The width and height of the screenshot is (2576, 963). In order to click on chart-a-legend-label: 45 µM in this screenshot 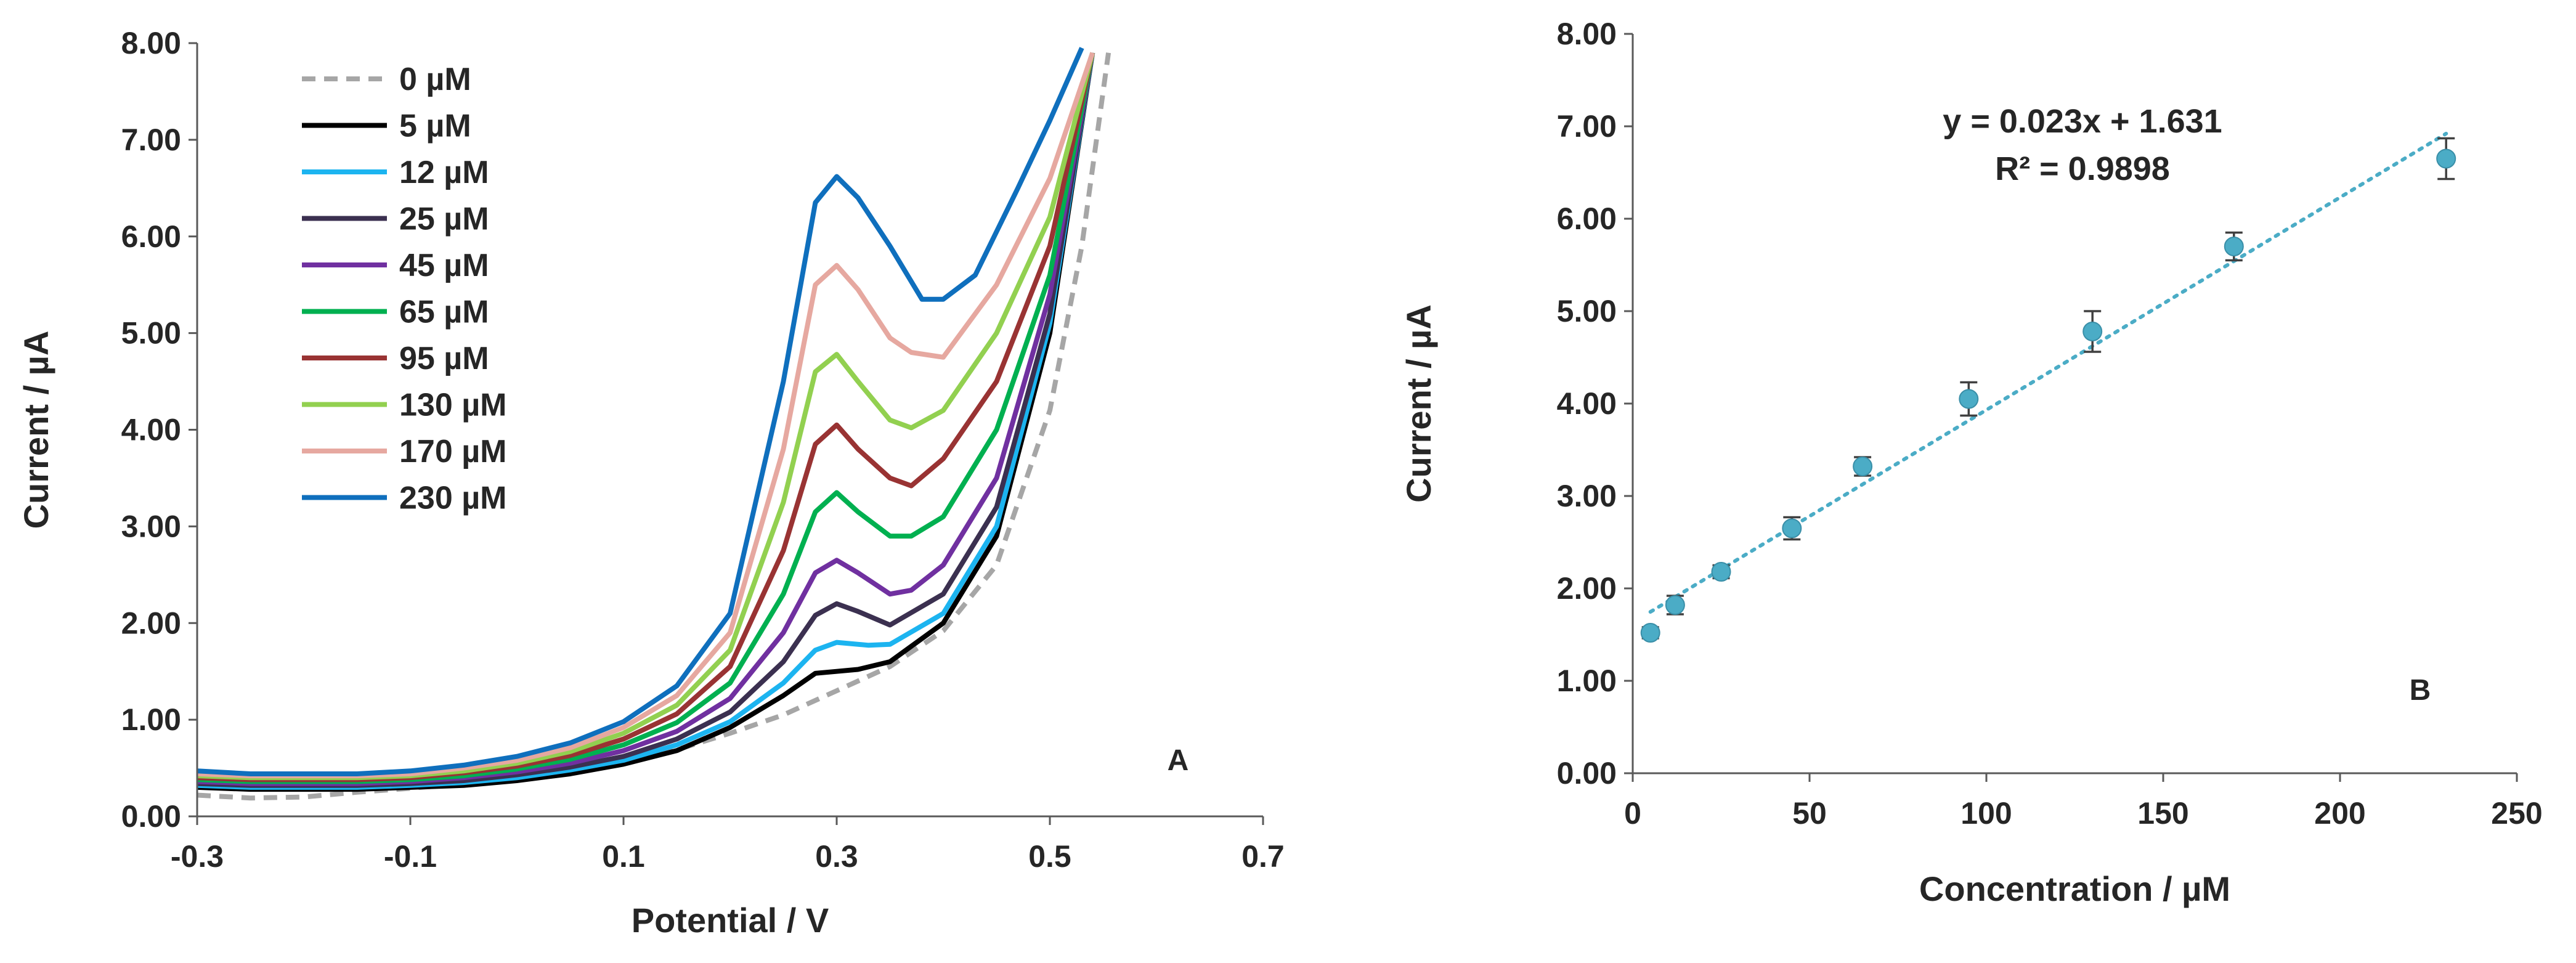, I will do `click(444, 265)`.